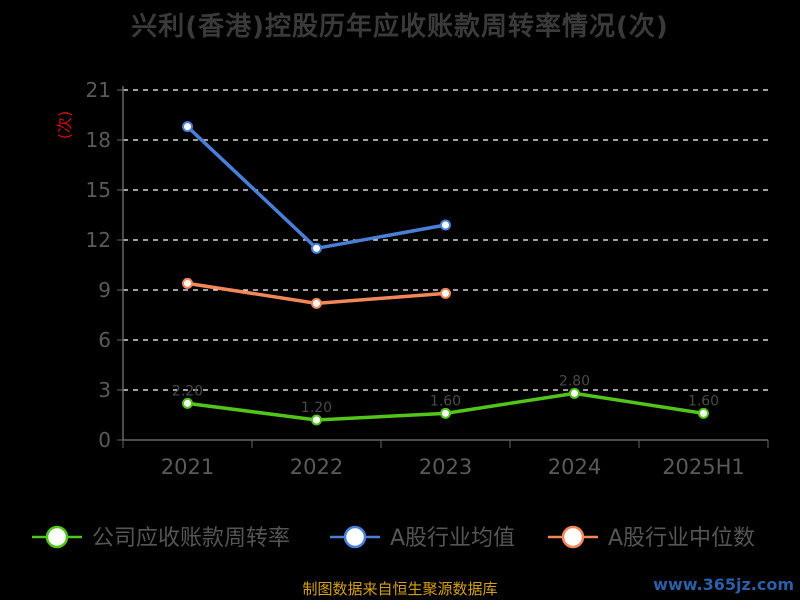 This screenshot has width=800, height=600. What do you see at coordinates (104, 290) in the screenshot?
I see `y-tick-label: 9` at bounding box center [104, 290].